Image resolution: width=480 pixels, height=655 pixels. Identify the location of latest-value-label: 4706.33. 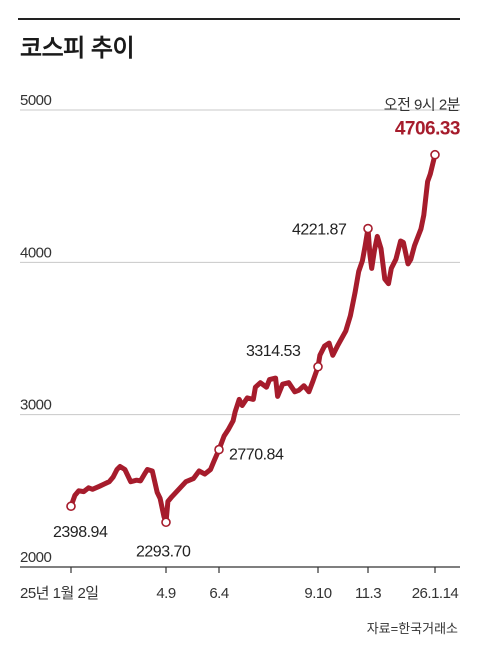
(427, 129).